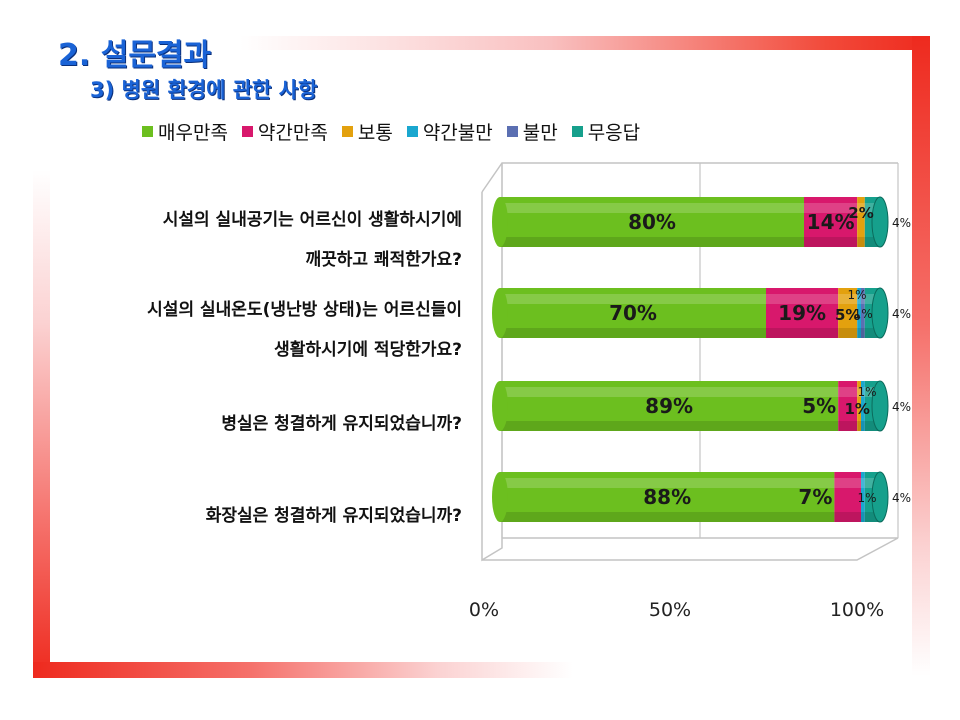 The image size is (960, 720). I want to click on data-label: 14%, so click(831, 222).